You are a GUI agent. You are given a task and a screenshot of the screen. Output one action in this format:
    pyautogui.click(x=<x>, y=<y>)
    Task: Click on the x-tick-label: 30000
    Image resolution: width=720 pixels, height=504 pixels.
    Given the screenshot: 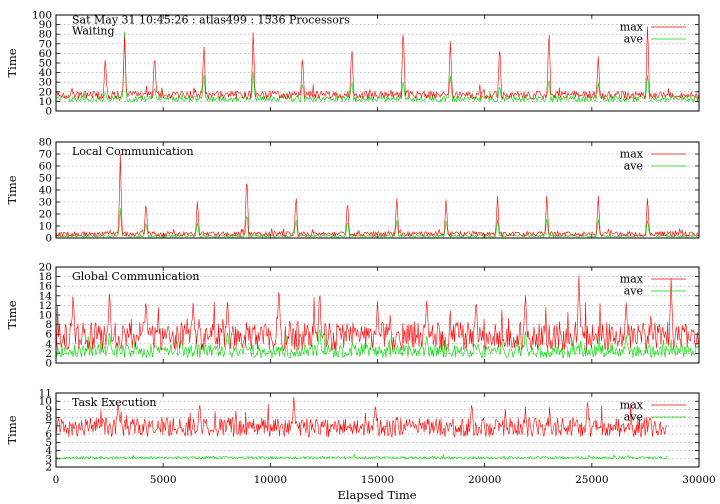 What is the action you would take?
    pyautogui.click(x=698, y=480)
    